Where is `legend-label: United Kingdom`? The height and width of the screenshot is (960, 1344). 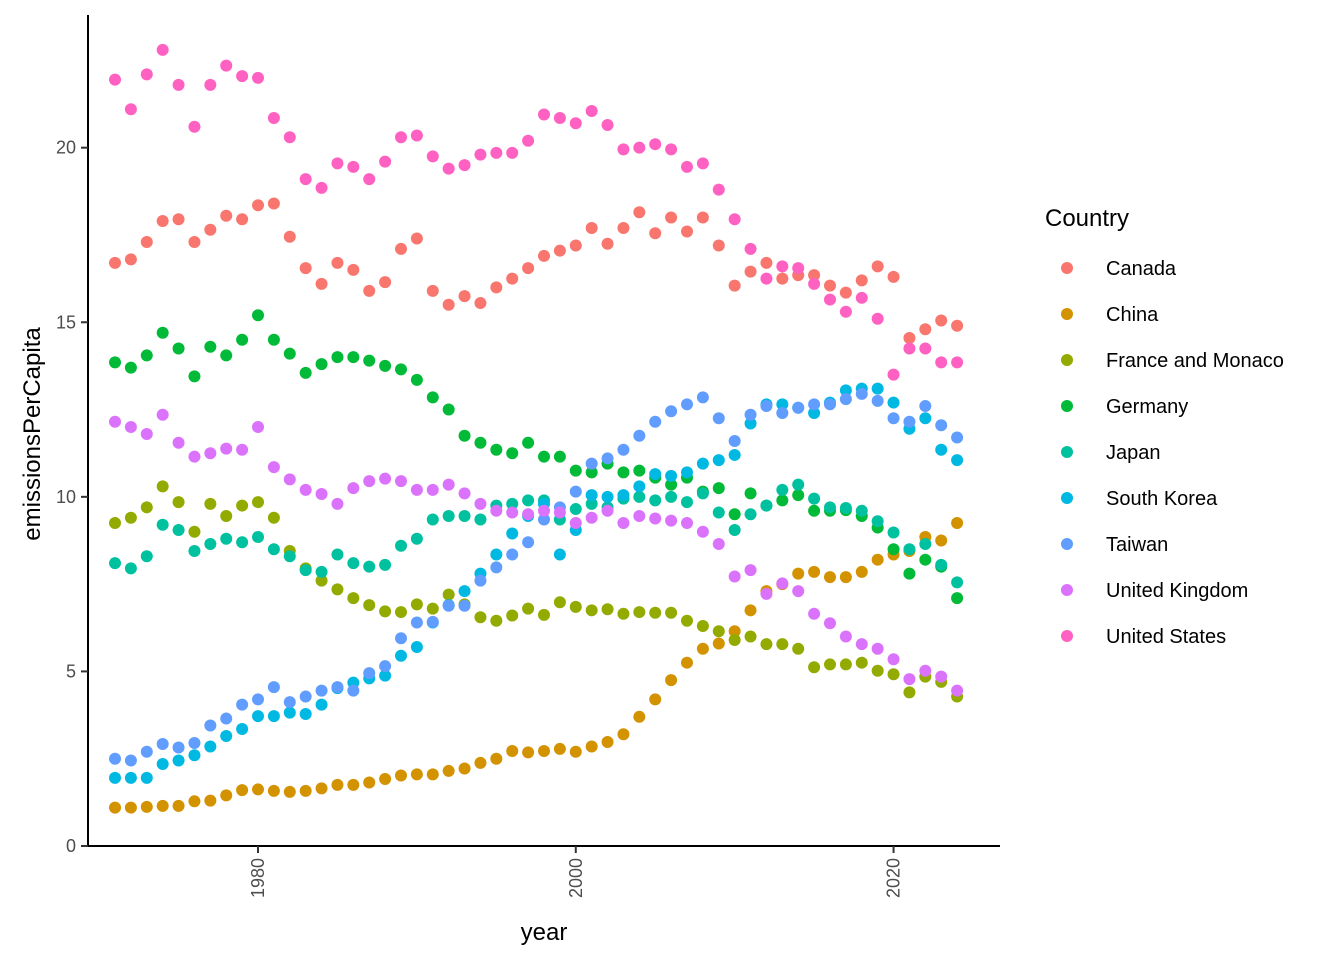
legend-label: United Kingdom is located at coordinates (1177, 591).